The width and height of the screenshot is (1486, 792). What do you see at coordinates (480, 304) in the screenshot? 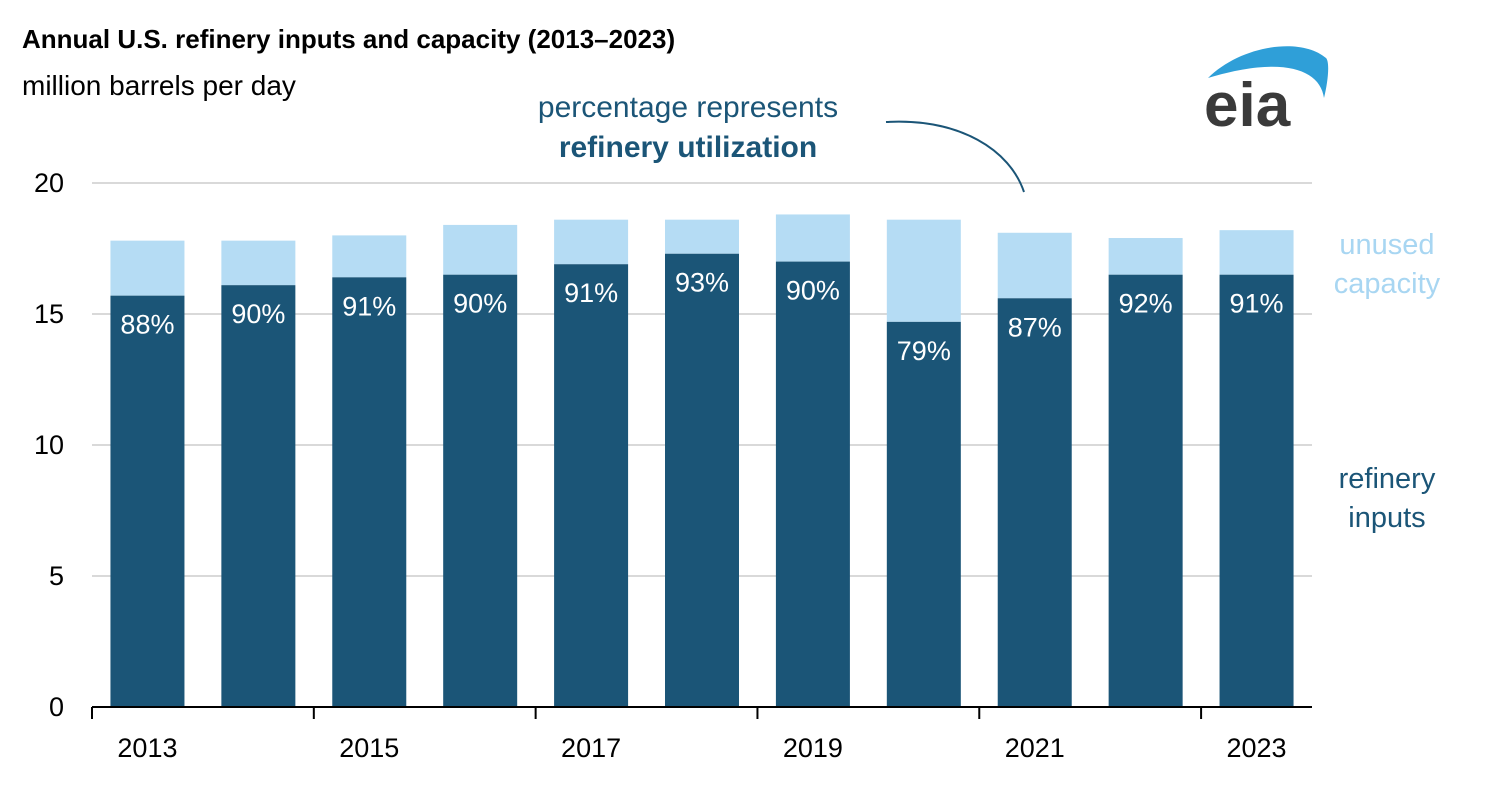
I see `utilization-label-2016: 90%` at bounding box center [480, 304].